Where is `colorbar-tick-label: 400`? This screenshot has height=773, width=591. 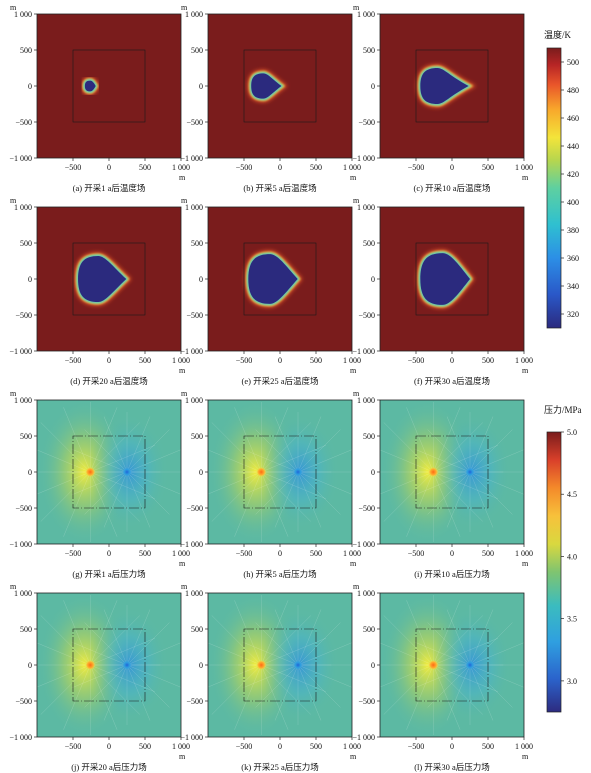
colorbar-tick-label: 400 is located at coordinates (573, 202).